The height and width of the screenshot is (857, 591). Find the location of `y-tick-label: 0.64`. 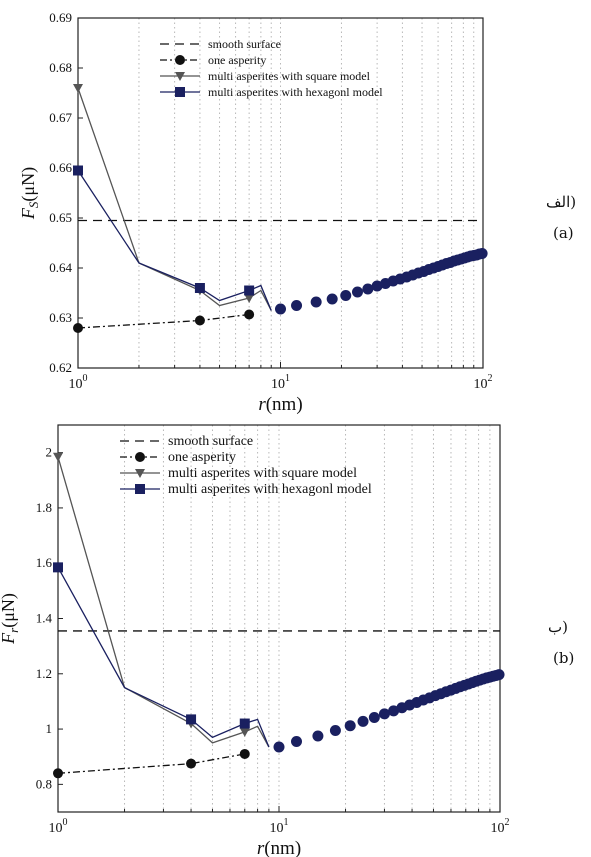

y-tick-label: 0.64 is located at coordinates (60, 267).